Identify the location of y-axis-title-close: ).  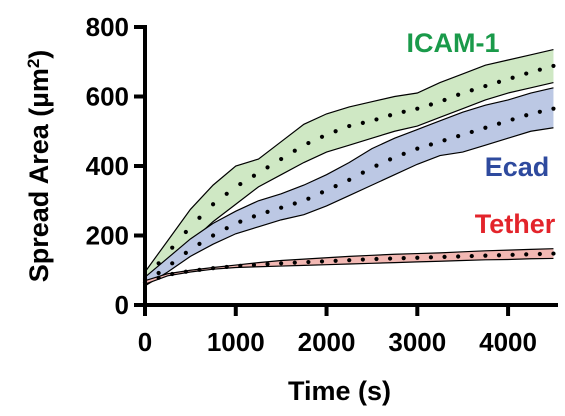
(39, 54).